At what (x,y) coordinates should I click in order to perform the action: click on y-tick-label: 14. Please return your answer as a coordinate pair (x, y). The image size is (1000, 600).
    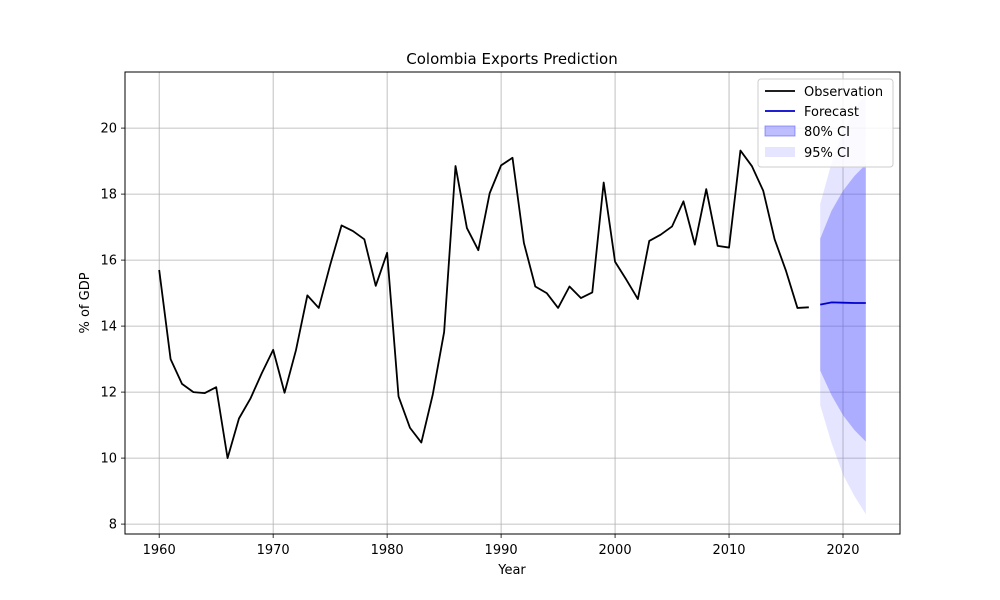
    Looking at the image, I should click on (108, 327).